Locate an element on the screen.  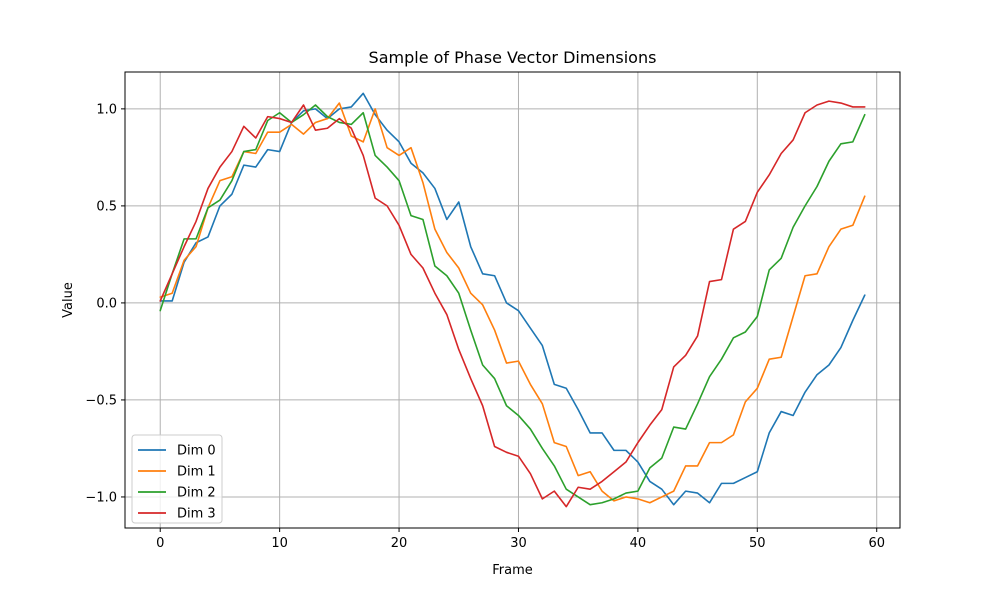
x-tick-label: 30 is located at coordinates (518, 543).